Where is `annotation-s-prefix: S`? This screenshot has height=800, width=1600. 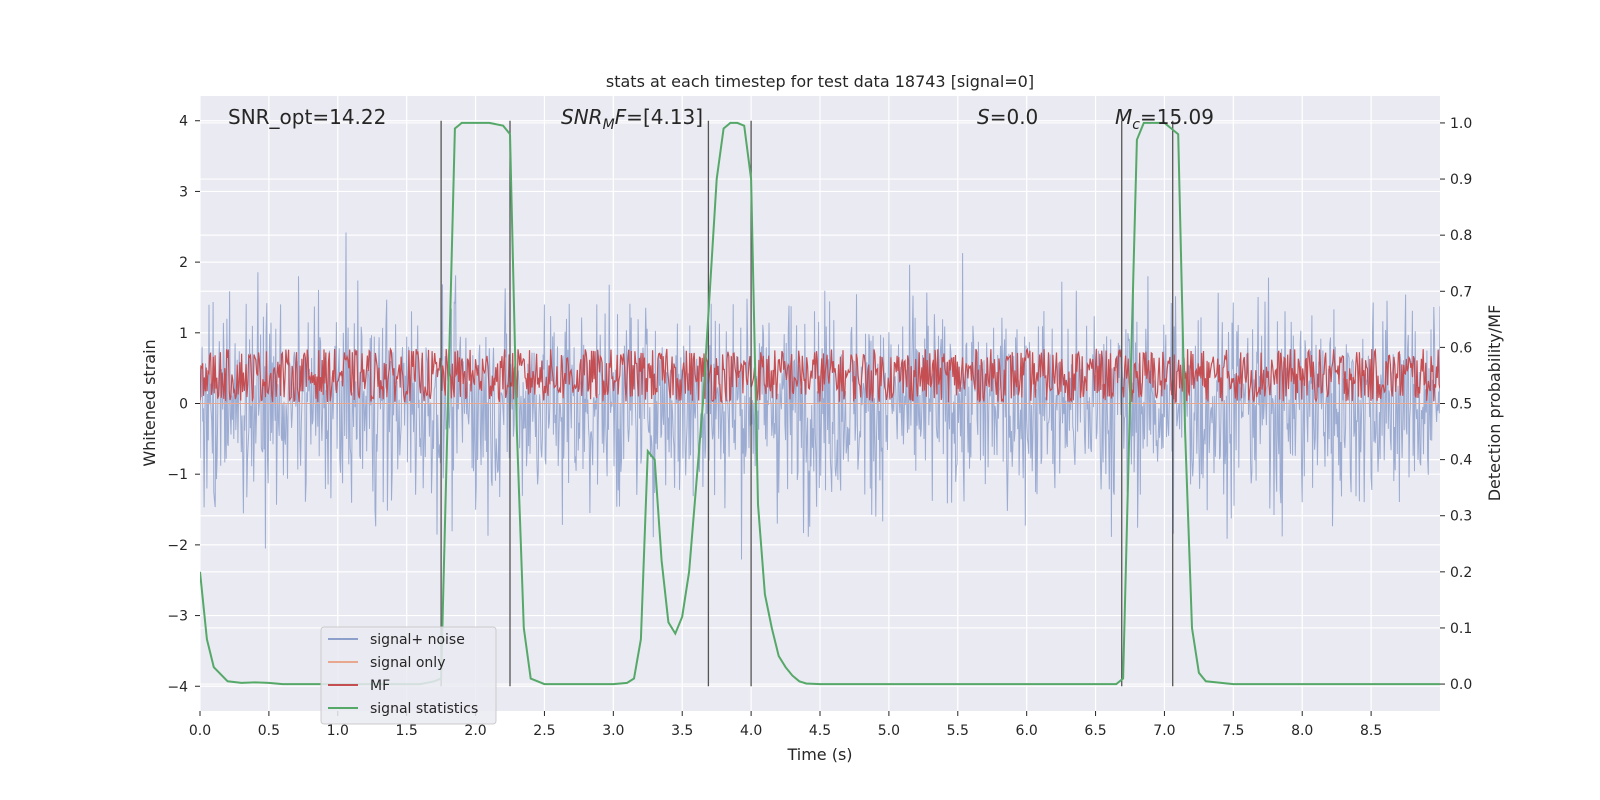
annotation-s-prefix: S is located at coordinates (983, 117).